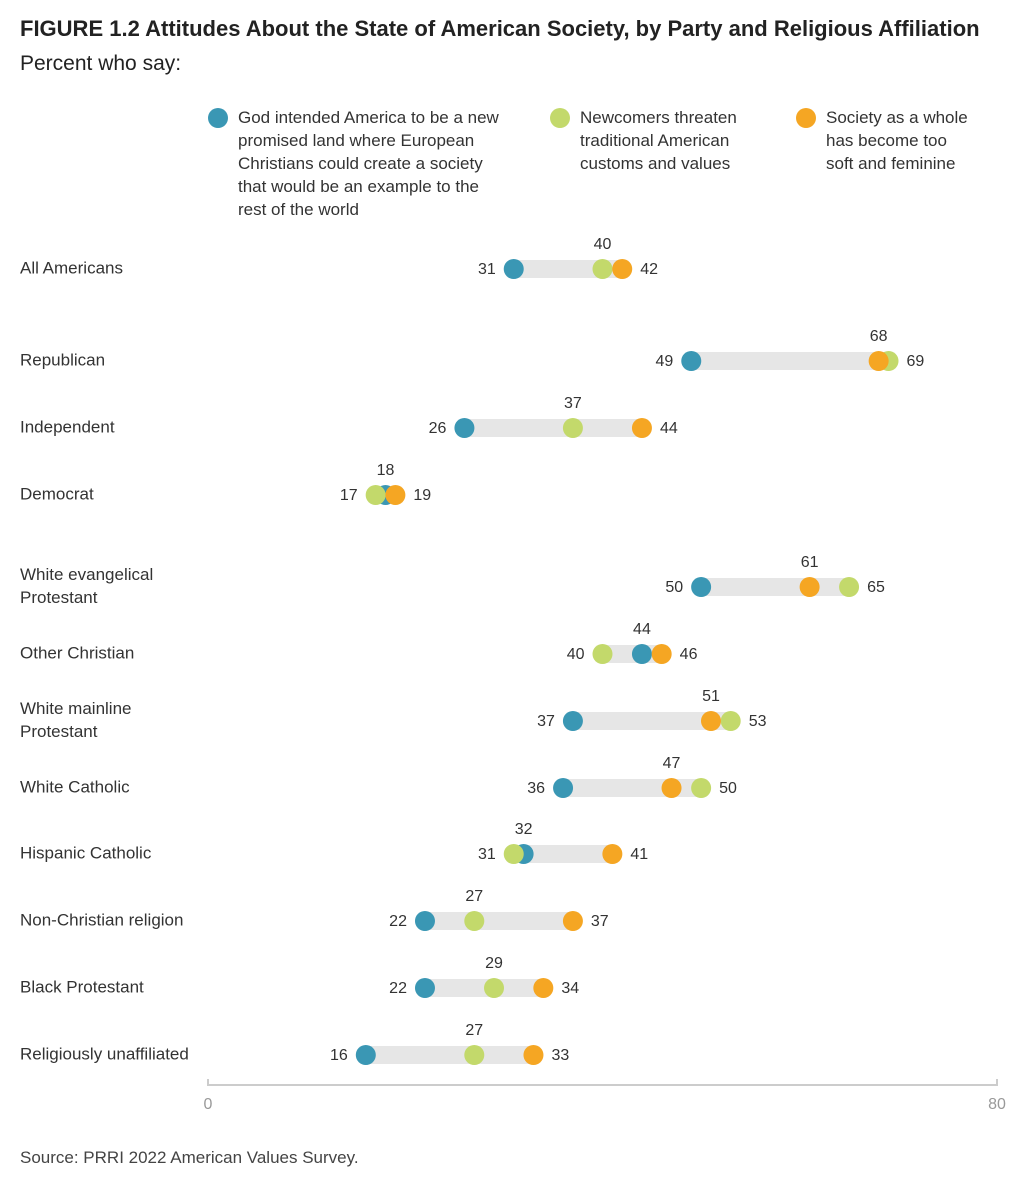  I want to click on legend-label-line: promised land where European, so click(356, 140).